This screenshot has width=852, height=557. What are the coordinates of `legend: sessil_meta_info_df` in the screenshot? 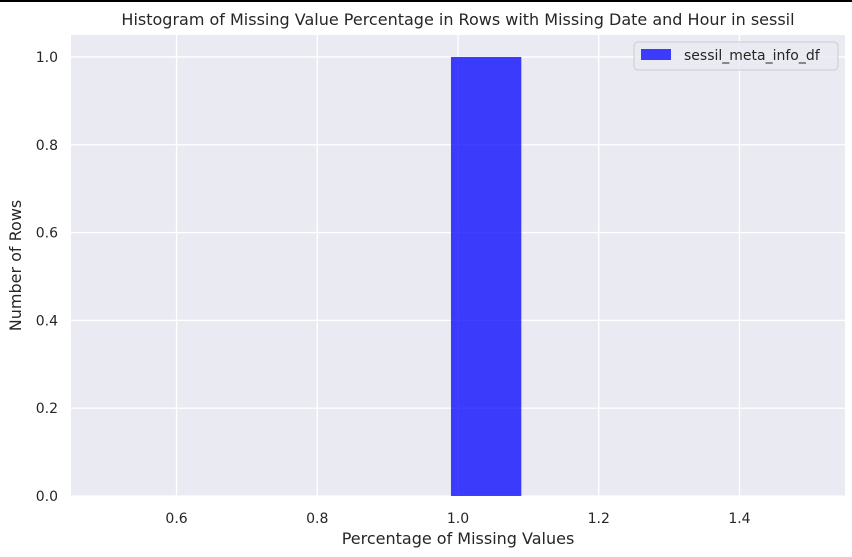 It's located at (736, 56).